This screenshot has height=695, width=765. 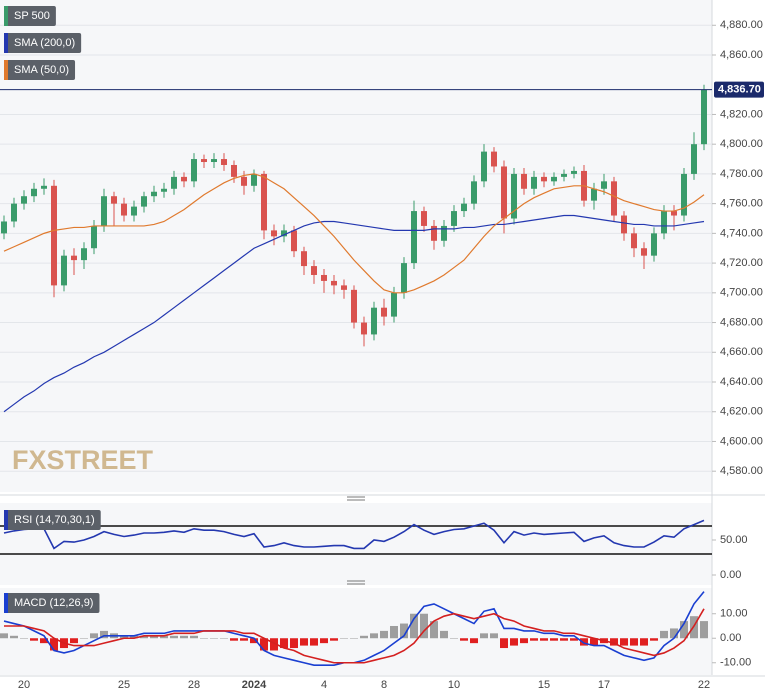 I want to click on y-tick-label: 50.00, so click(x=734, y=540).